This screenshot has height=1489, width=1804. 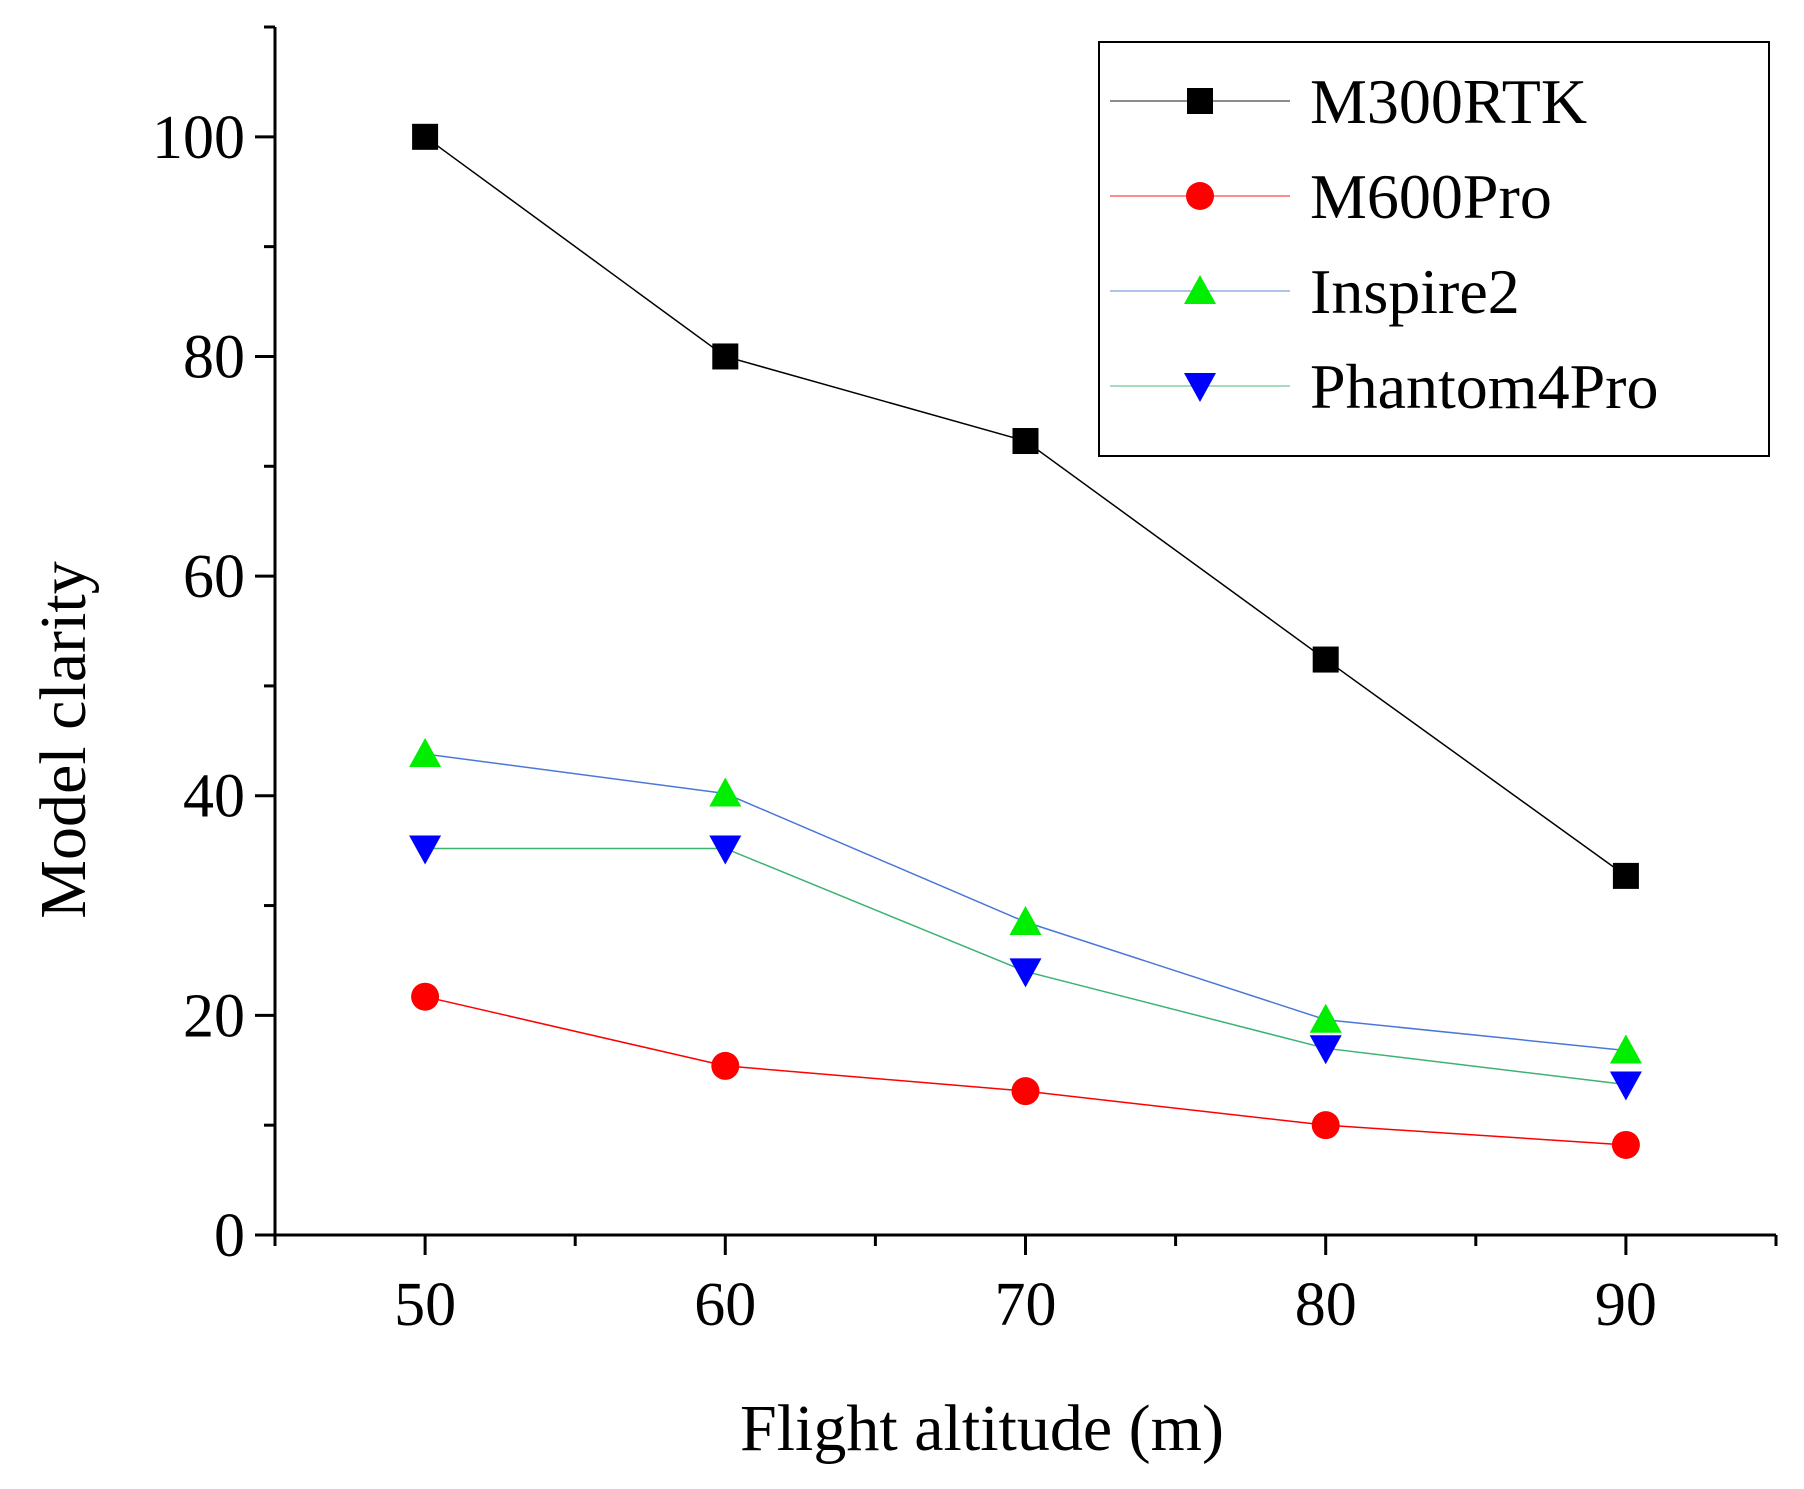 I want to click on legend: M300RTK M600Pro Inspire2 Phantom4Pro, so click(x=1434, y=249).